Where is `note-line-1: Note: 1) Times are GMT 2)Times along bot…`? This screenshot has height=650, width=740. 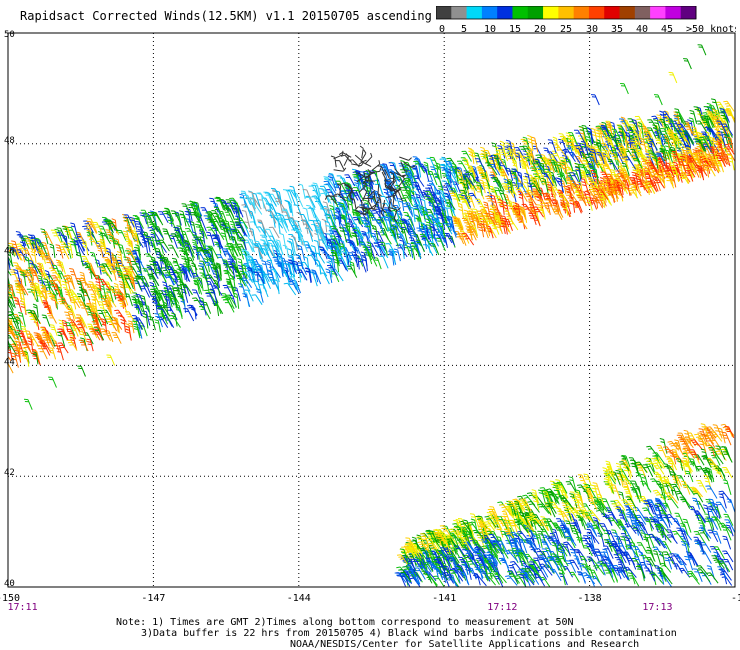 note-line-1: Note: 1) Times are GMT 2)Times along bot… is located at coordinates (345, 622).